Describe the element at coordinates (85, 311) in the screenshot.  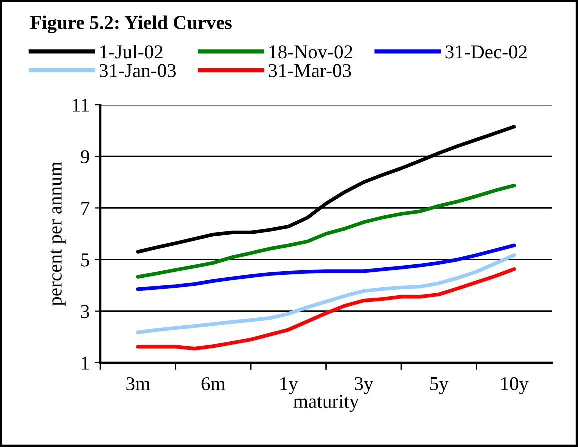
I see `y-tick-label: 3` at that location.